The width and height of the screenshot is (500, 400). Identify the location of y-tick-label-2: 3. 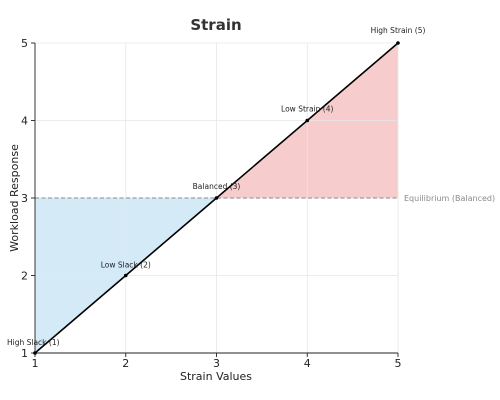
(24, 198).